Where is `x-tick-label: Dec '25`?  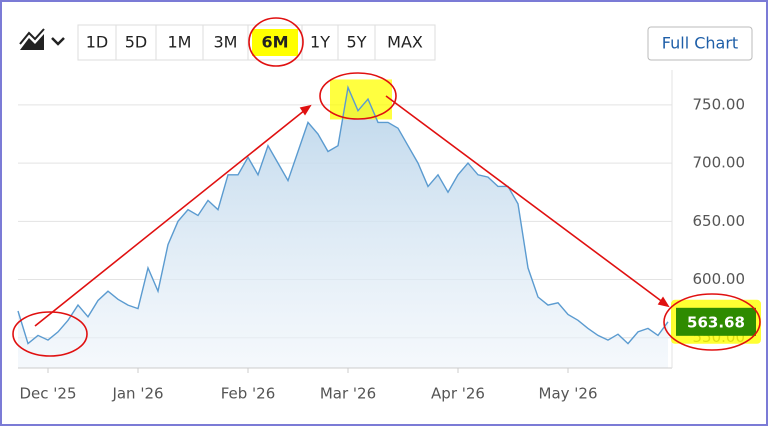
x-tick-label: Dec '25 is located at coordinates (47, 394).